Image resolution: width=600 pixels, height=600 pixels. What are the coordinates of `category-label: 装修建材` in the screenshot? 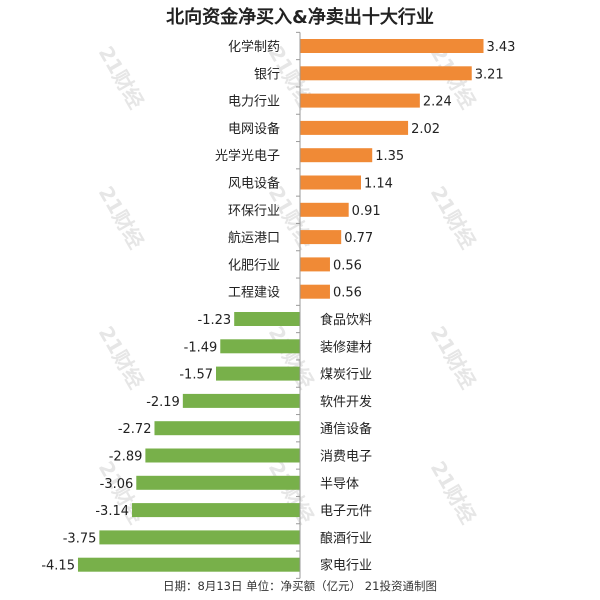 It's located at (346, 347).